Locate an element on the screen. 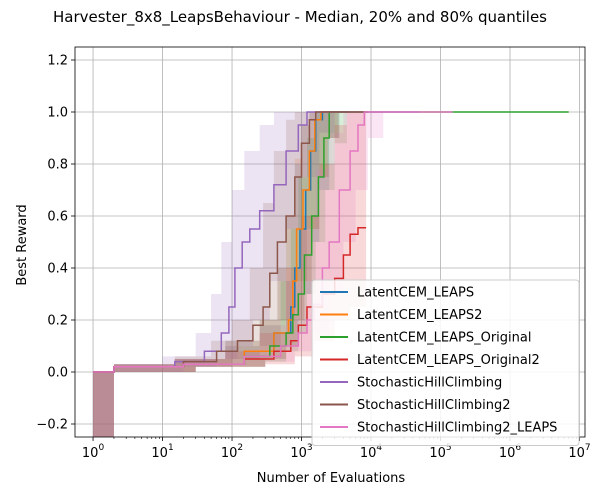 This screenshot has width=600, height=500. x-tick-label: 10⁶ is located at coordinates (510, 452).